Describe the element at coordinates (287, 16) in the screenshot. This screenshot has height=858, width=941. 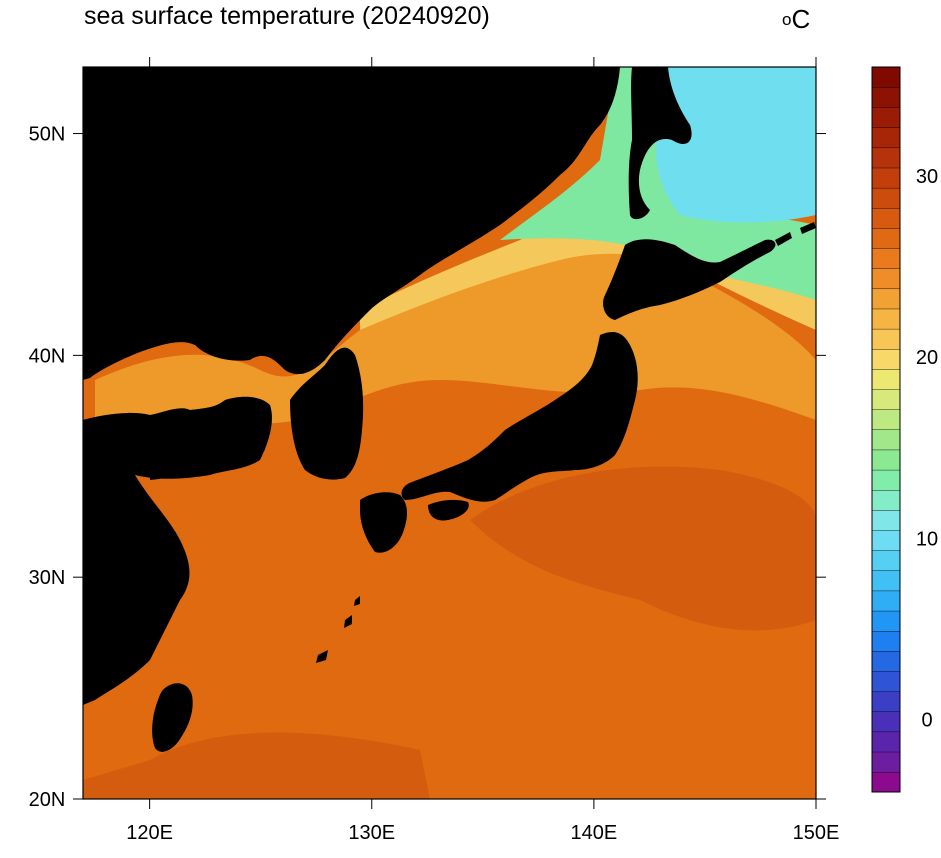
I see `map-title: sea surface temperature (20240920)` at that location.